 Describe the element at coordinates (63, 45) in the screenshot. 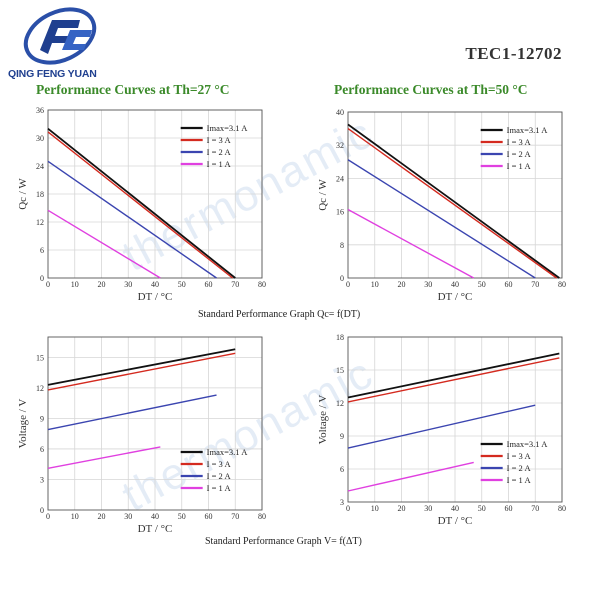

I see `company-logo: QING FENG YUAN` at that location.